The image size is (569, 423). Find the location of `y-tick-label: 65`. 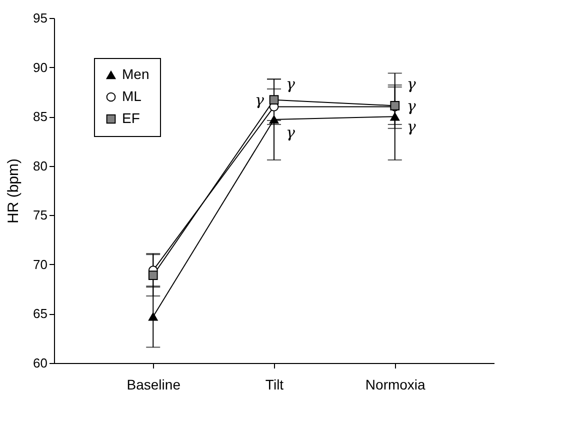

y-tick-label: 65 is located at coordinates (40, 314).